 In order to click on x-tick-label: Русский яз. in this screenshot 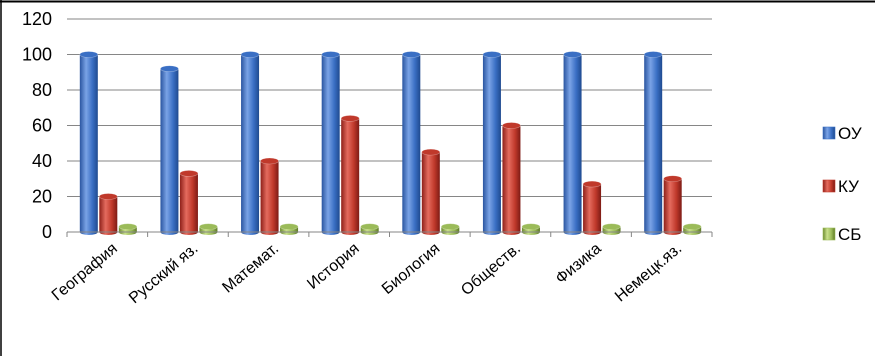, I will do `click(163, 273)`.